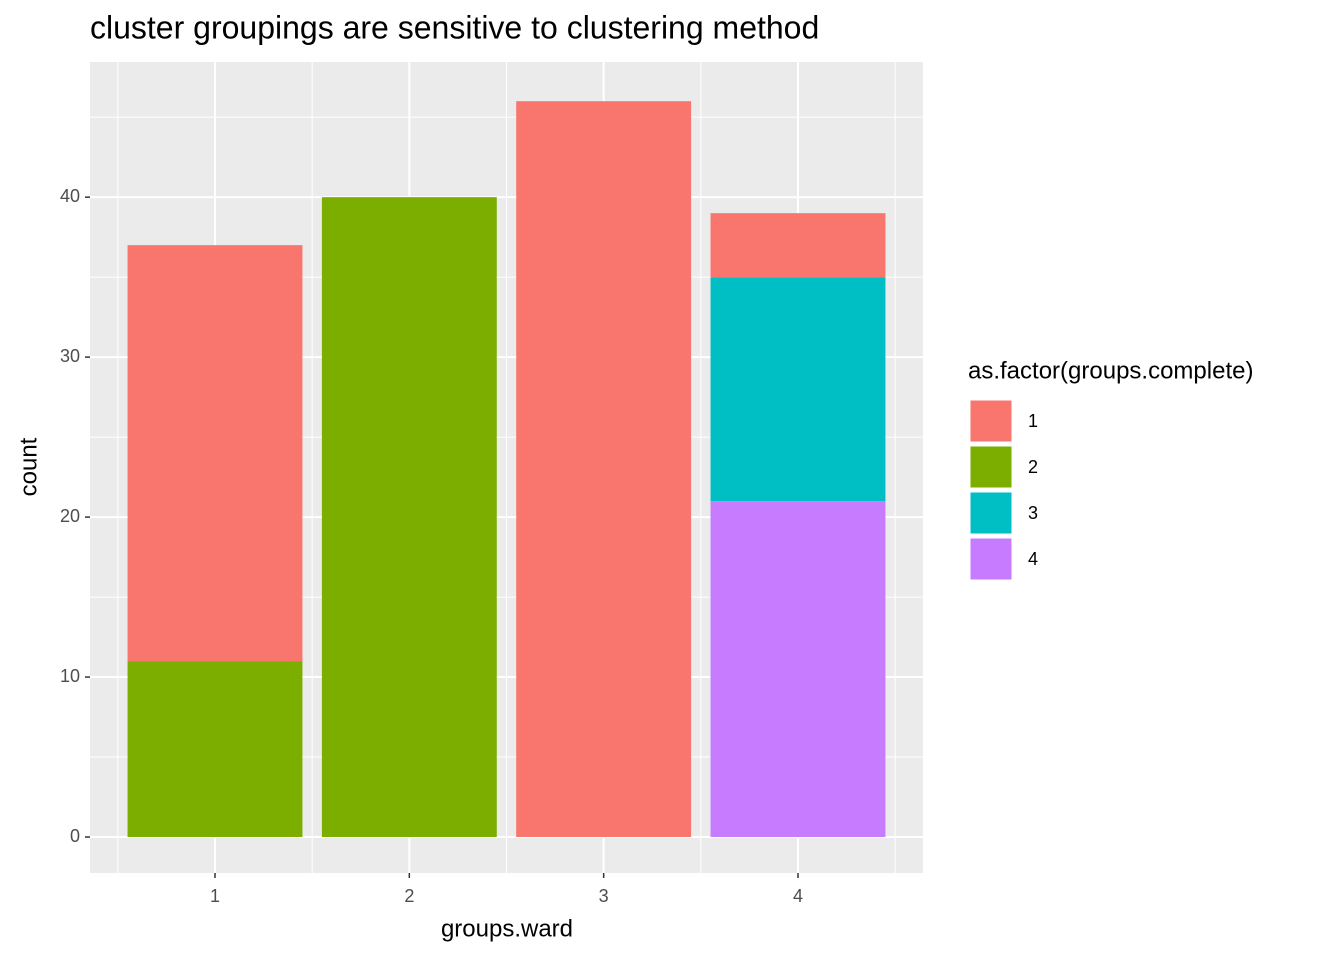 The width and height of the screenshot is (1344, 960). I want to click on y-tick-label: 0, so click(75, 836).